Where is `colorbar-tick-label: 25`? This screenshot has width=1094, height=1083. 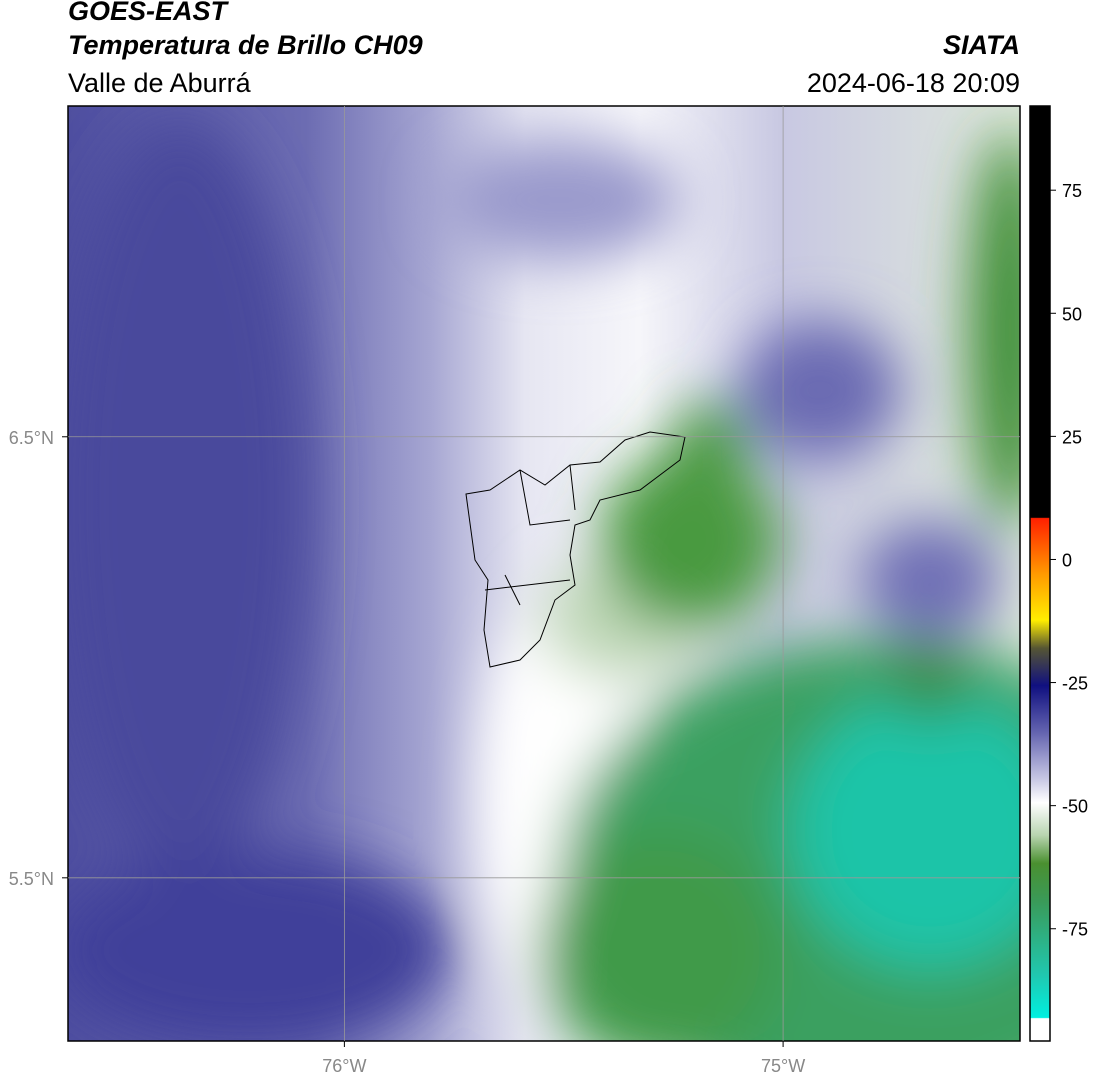 colorbar-tick-label: 25 is located at coordinates (1072, 437).